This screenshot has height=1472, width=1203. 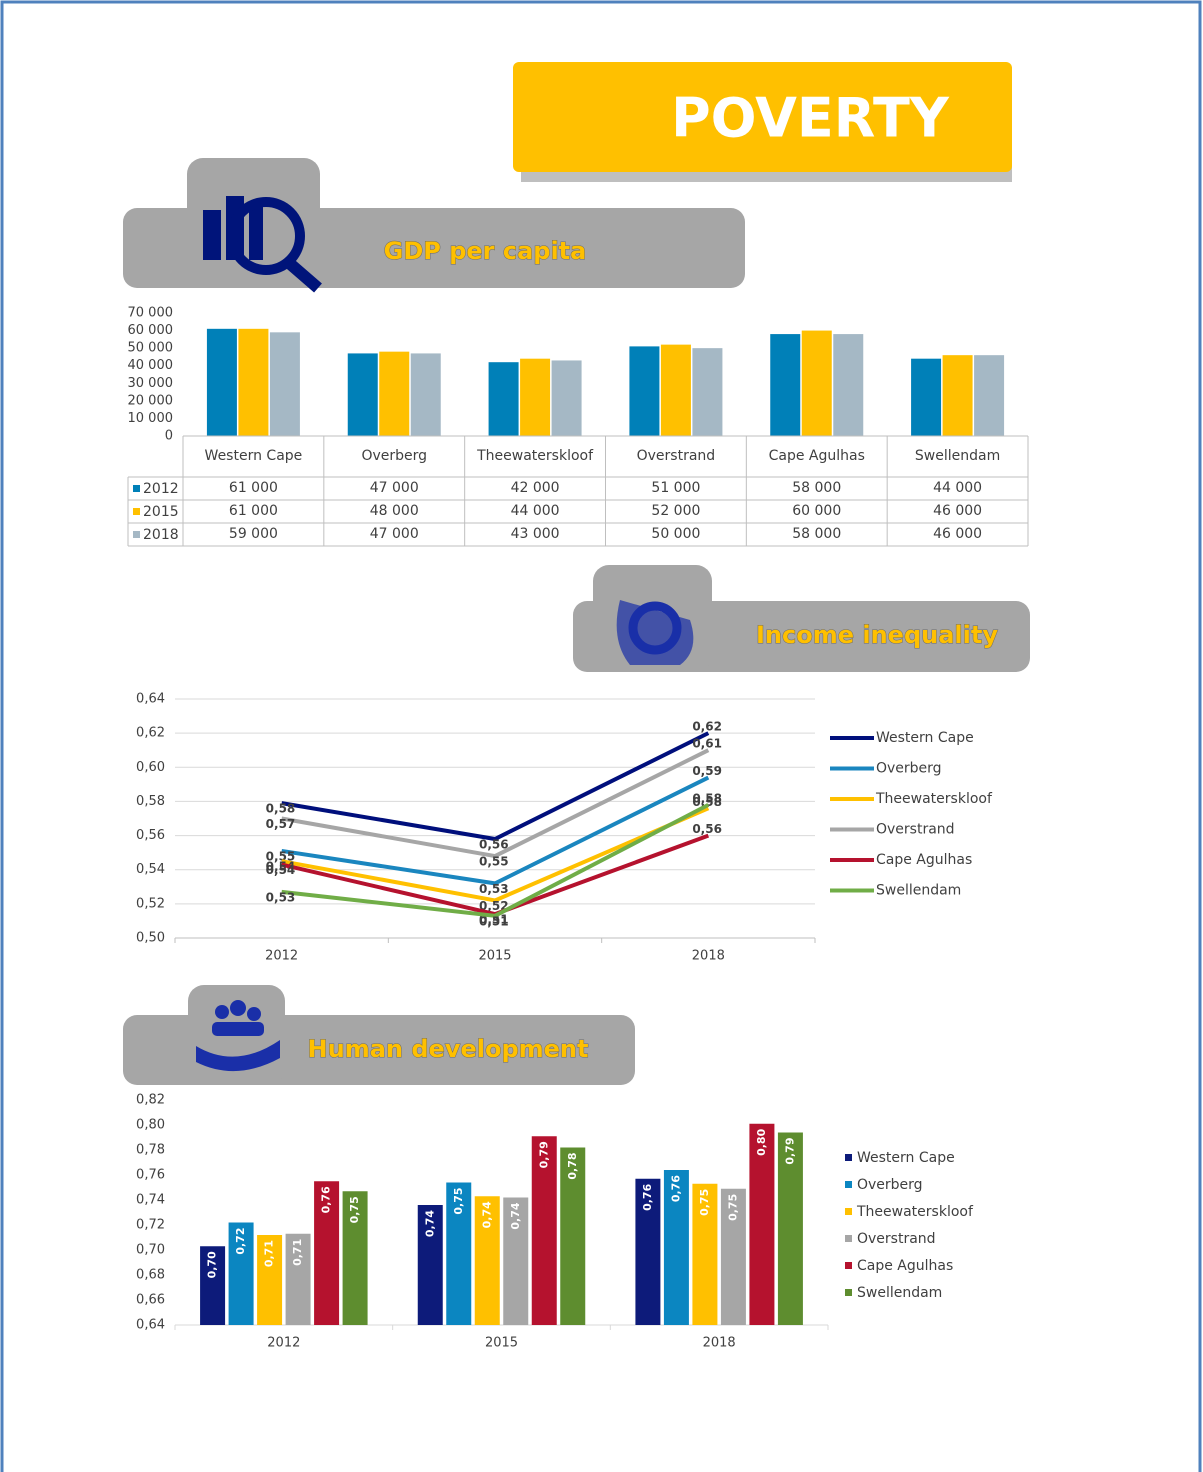 I want to click on y-tick-label: 40 000, so click(x=151, y=365).